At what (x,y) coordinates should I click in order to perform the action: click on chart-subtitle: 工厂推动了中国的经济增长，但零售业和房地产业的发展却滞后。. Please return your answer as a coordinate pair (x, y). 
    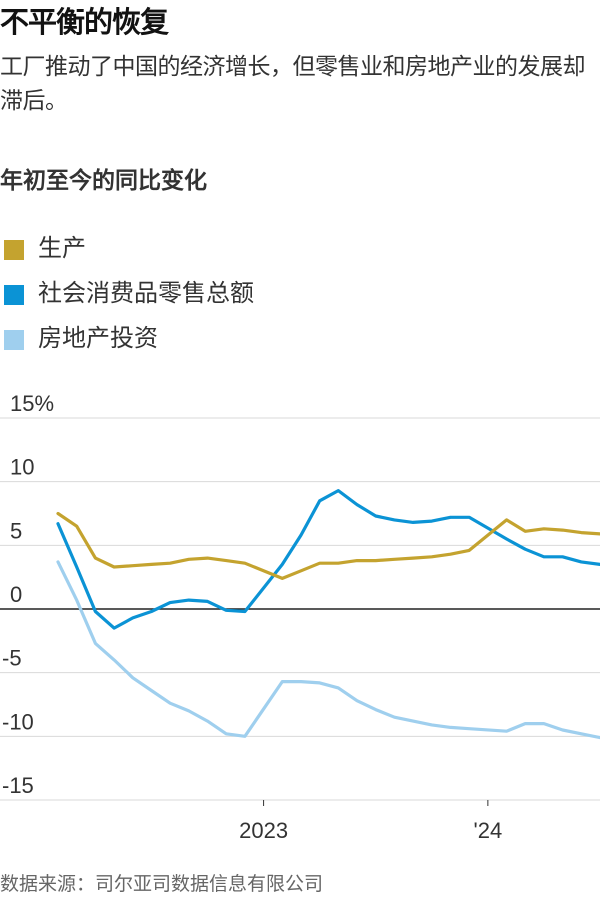
    Looking at the image, I should click on (293, 84).